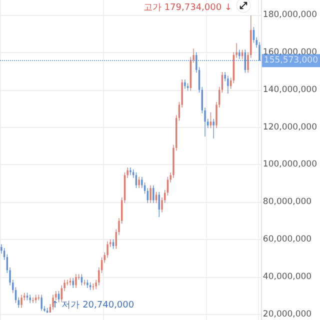 The height and width of the screenshot is (320, 320). What do you see at coordinates (287, 202) in the screenshot?
I see `y-tick-label: 80,000,000` at bounding box center [287, 202].